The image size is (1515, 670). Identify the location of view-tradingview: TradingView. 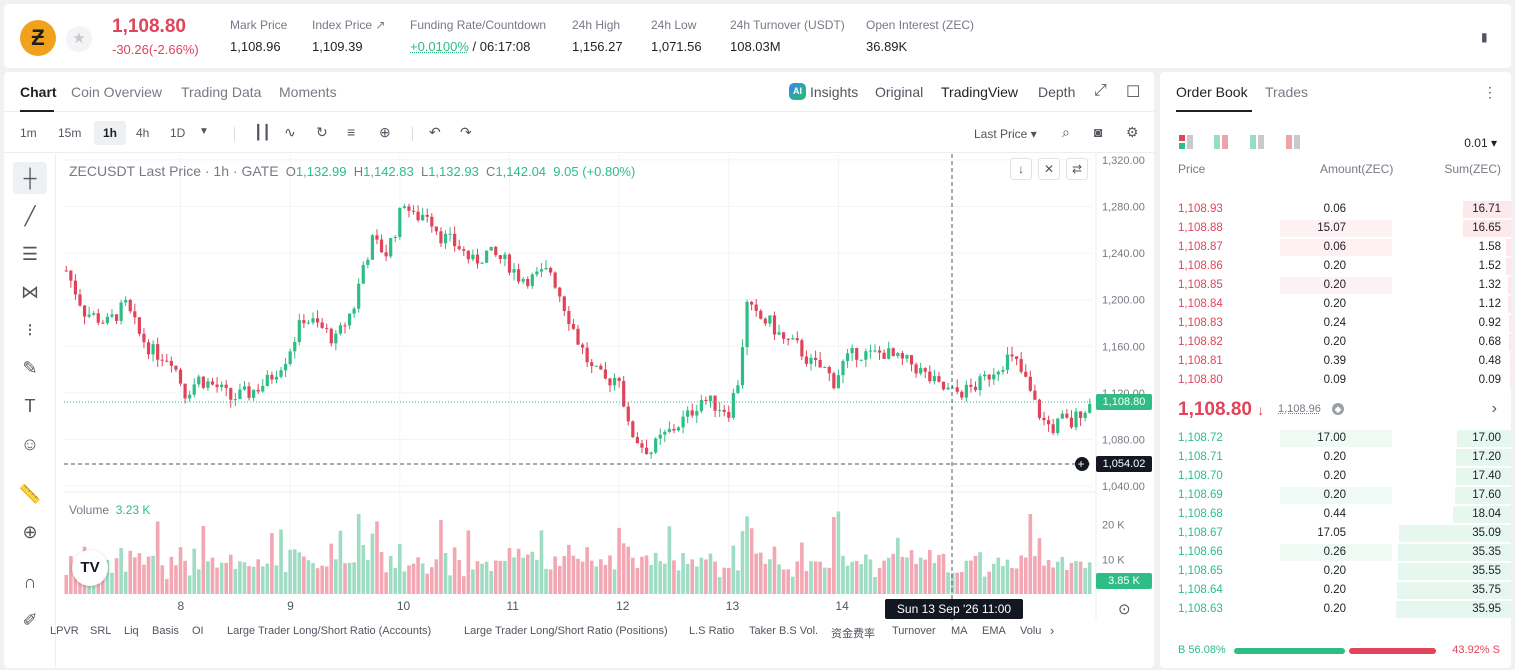
(980, 92).